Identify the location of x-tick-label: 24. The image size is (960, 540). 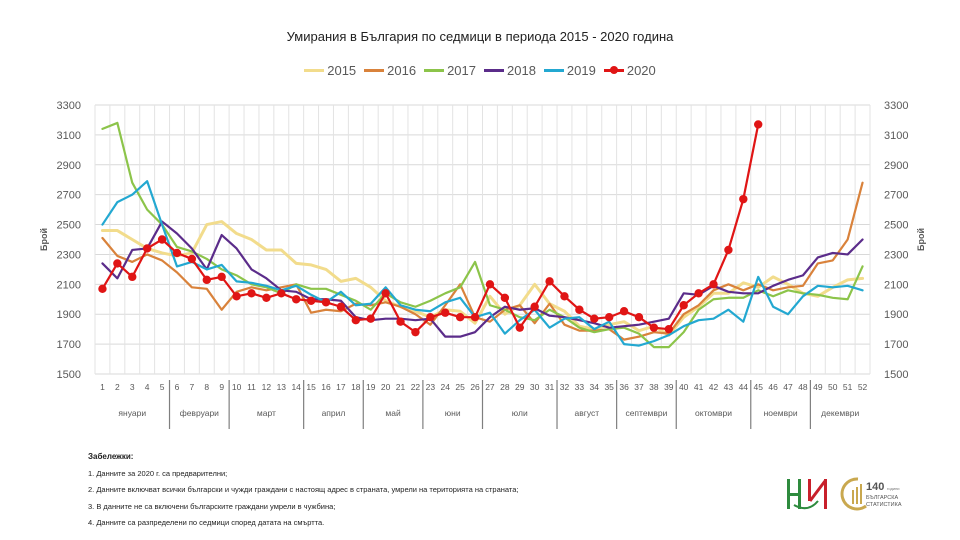
(446, 387).